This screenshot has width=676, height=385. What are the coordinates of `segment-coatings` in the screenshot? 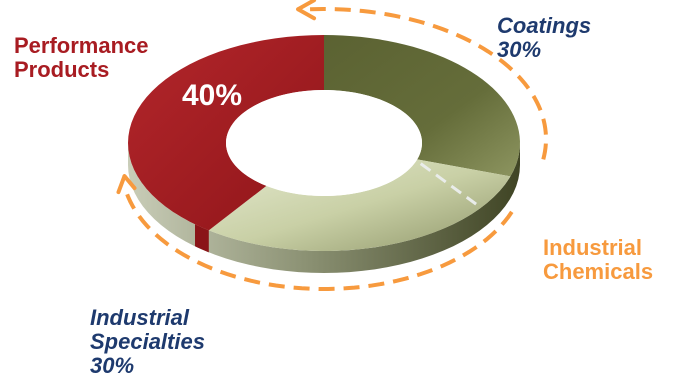 It's located at (422, 106).